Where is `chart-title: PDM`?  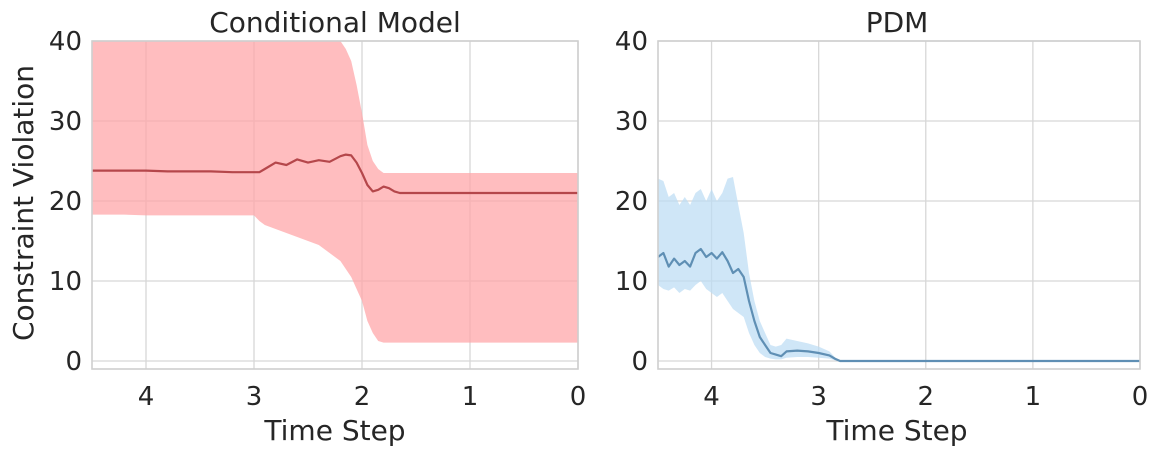 chart-title: PDM is located at coordinates (897, 22).